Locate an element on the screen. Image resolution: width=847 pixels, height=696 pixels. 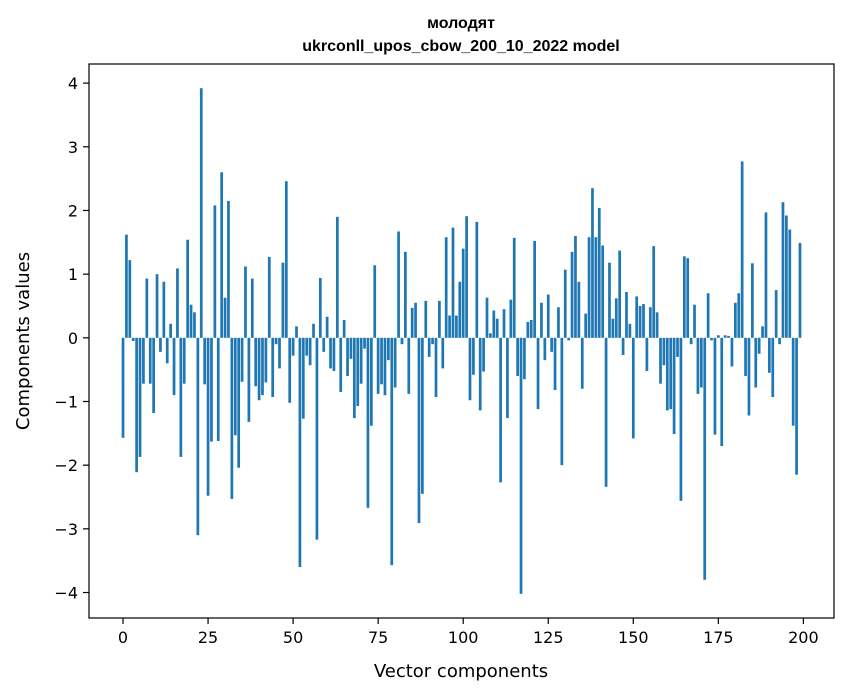
x-axis-ticks: 0 25 50 75 100 125 150 175 200 is located at coordinates (468, 632).